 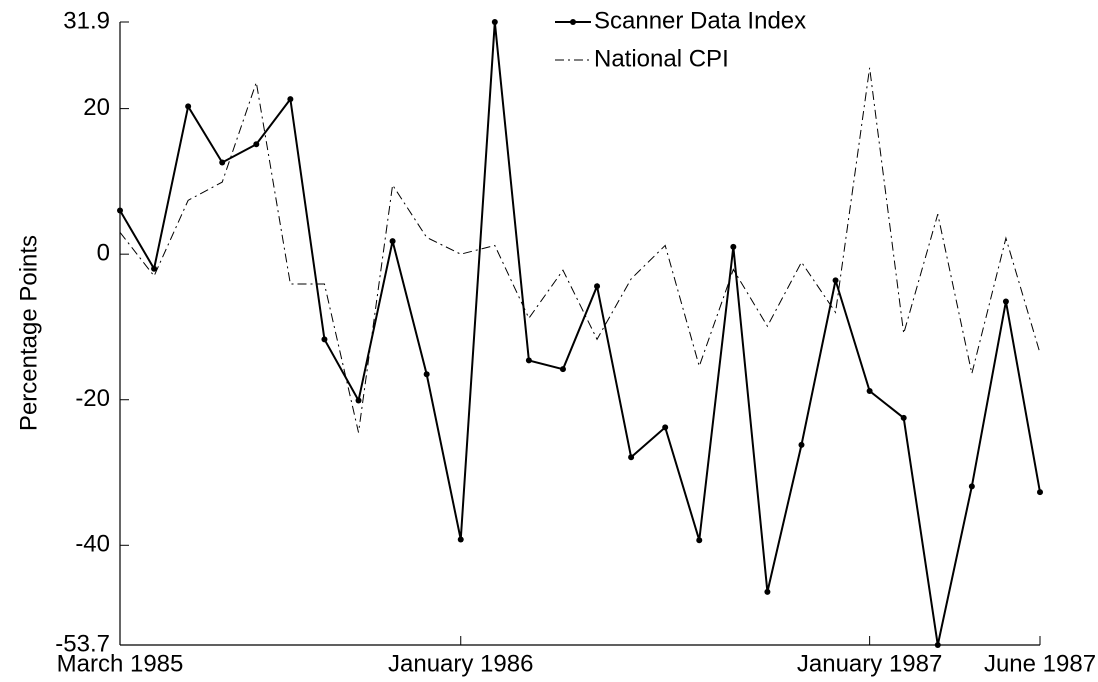 What do you see at coordinates (460, 663) in the screenshot?
I see `x-tick-label: January 1986` at bounding box center [460, 663].